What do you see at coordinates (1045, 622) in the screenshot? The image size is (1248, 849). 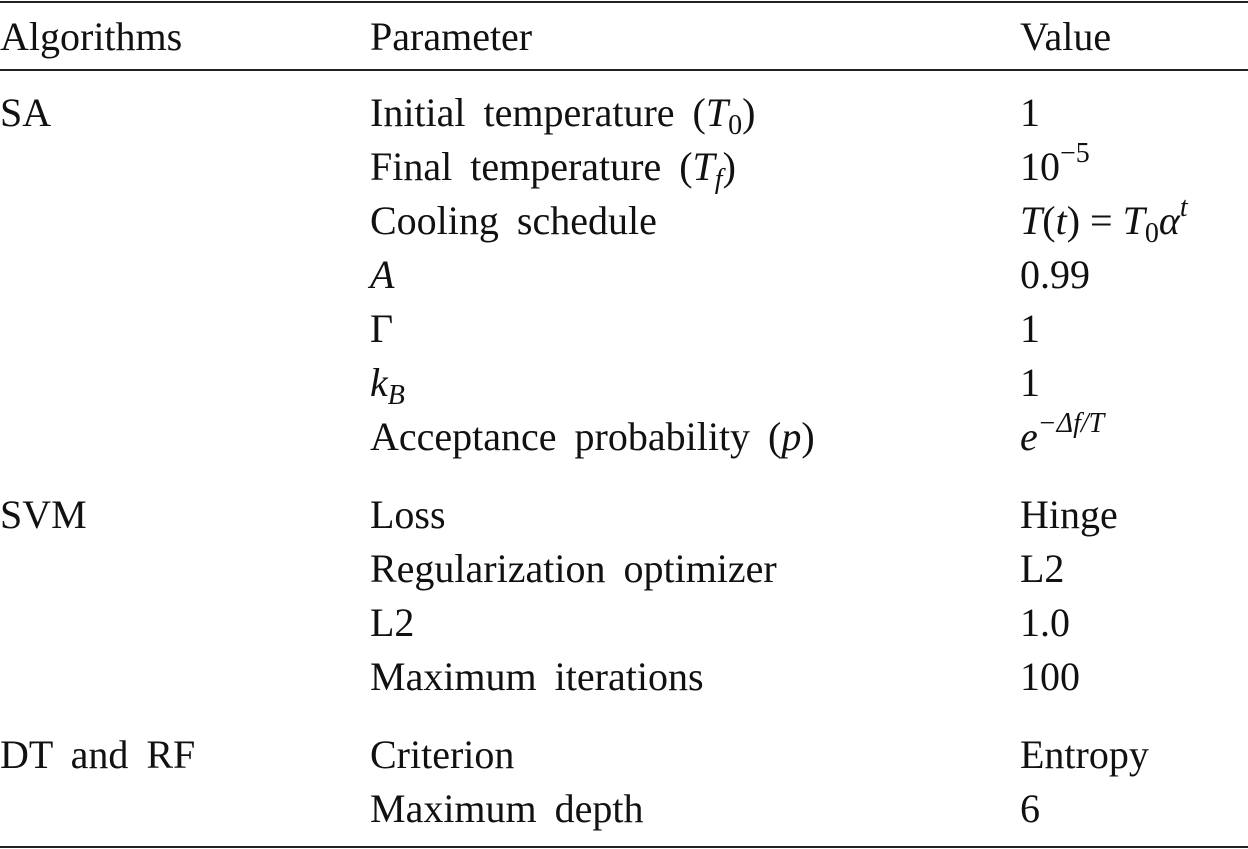 I see `value: 1.0` at bounding box center [1045, 622].